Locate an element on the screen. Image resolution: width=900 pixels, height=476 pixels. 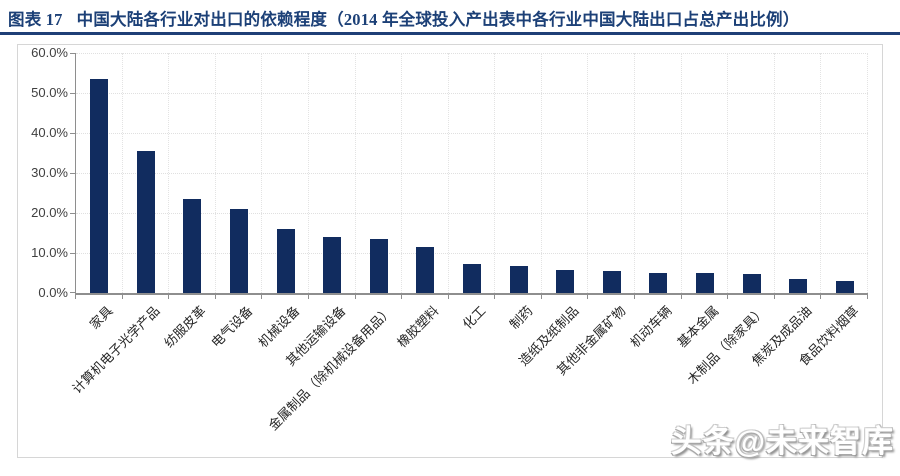
x-axis-category-label: 机动车辆 is located at coordinates (651, 327).